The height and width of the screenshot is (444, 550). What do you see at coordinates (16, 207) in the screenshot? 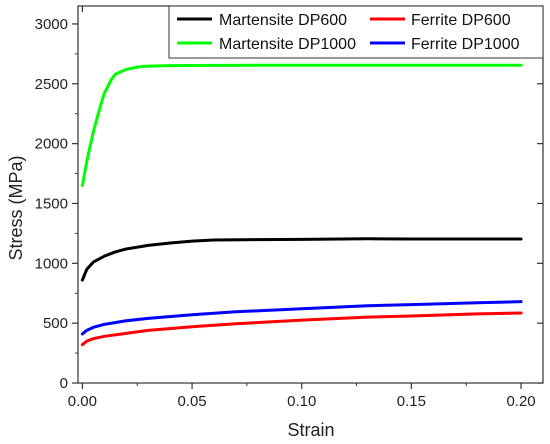
I see `y-axis-title: Stress (MPa)` at bounding box center [16, 207].